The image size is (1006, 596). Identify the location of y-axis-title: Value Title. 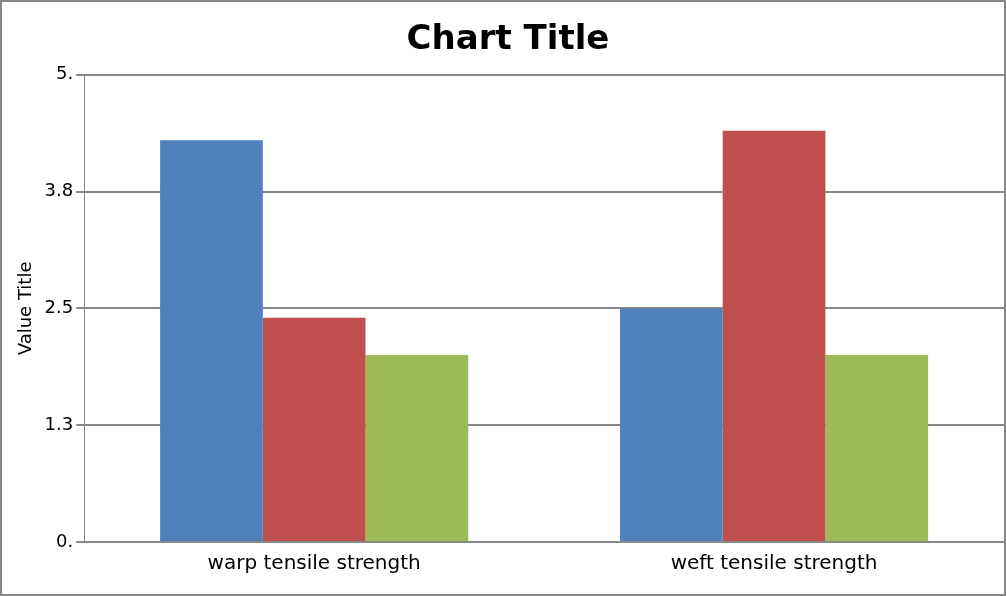
(25, 308).